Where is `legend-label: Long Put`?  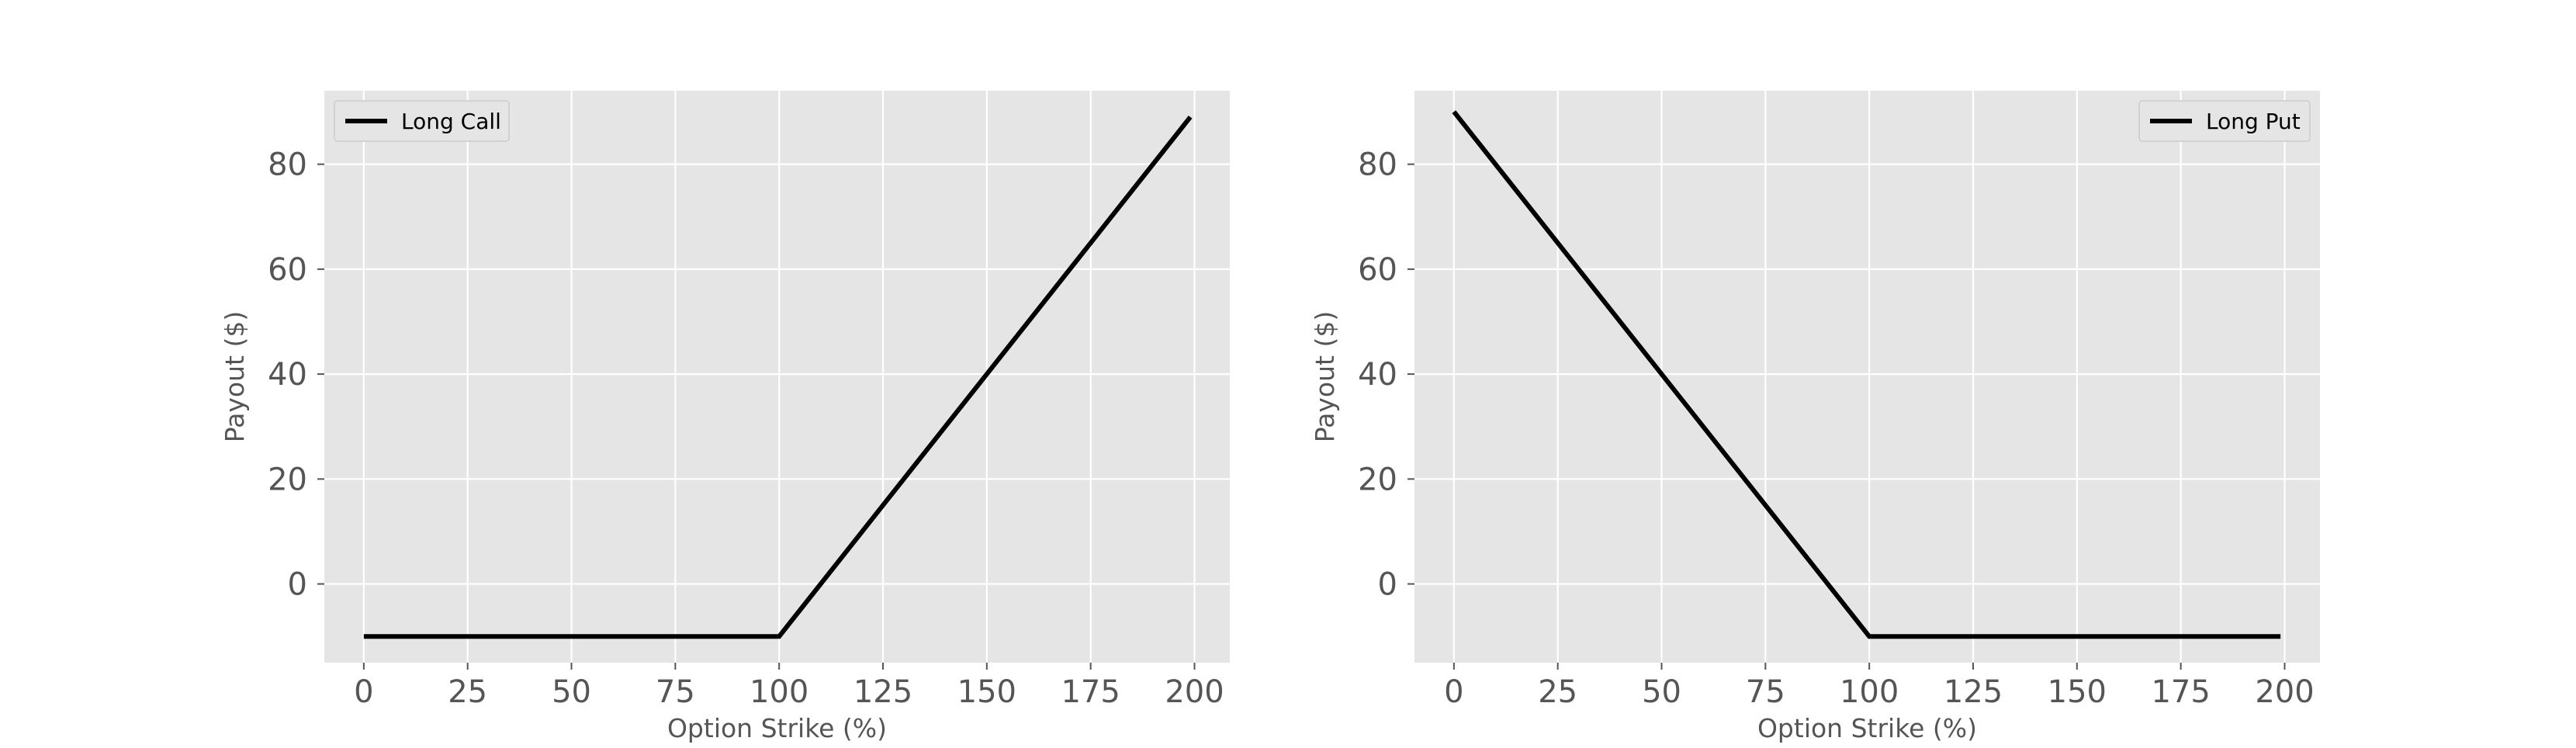
legend-label: Long Put is located at coordinates (2253, 122).